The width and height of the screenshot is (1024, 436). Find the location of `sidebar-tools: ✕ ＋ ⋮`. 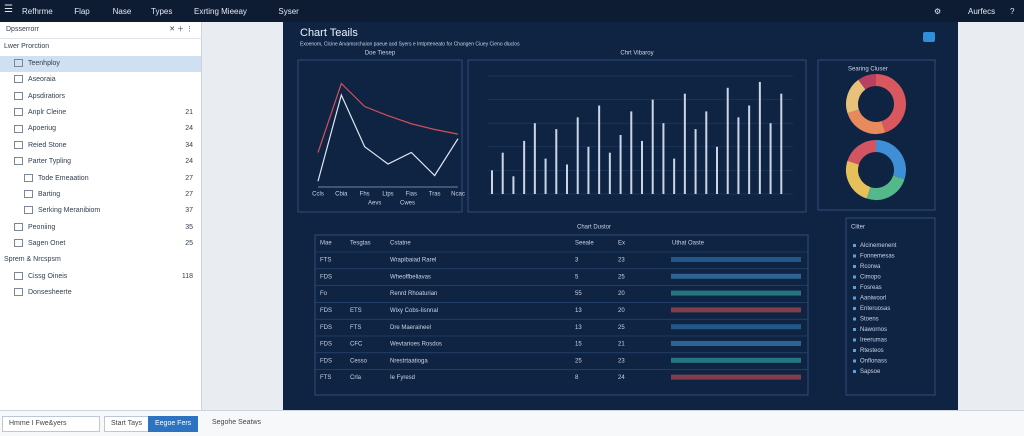

sidebar-tools: ✕ ＋ ⋮ is located at coordinates (181, 29).